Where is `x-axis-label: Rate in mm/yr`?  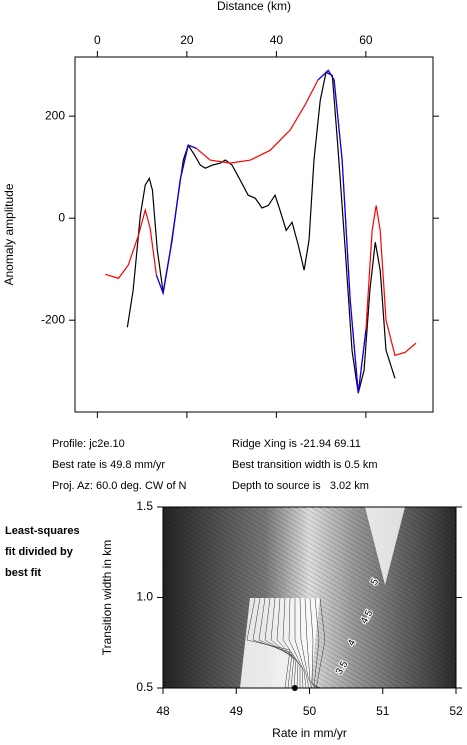
x-axis-label: Rate in mm/yr is located at coordinates (309, 733).